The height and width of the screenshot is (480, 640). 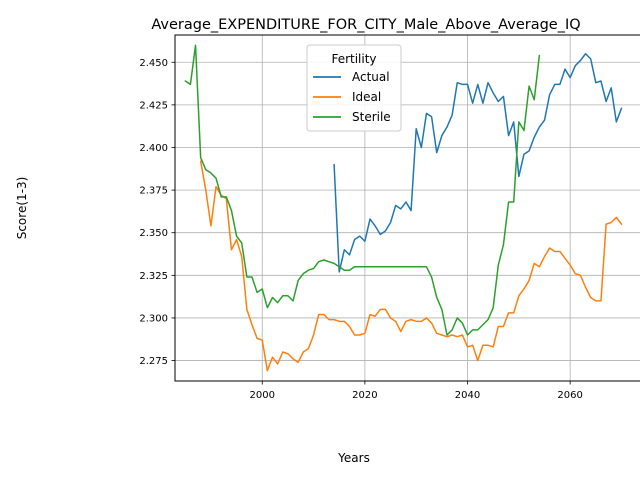 What do you see at coordinates (153, 63) in the screenshot?
I see `y-tick-label: 2.450` at bounding box center [153, 63].